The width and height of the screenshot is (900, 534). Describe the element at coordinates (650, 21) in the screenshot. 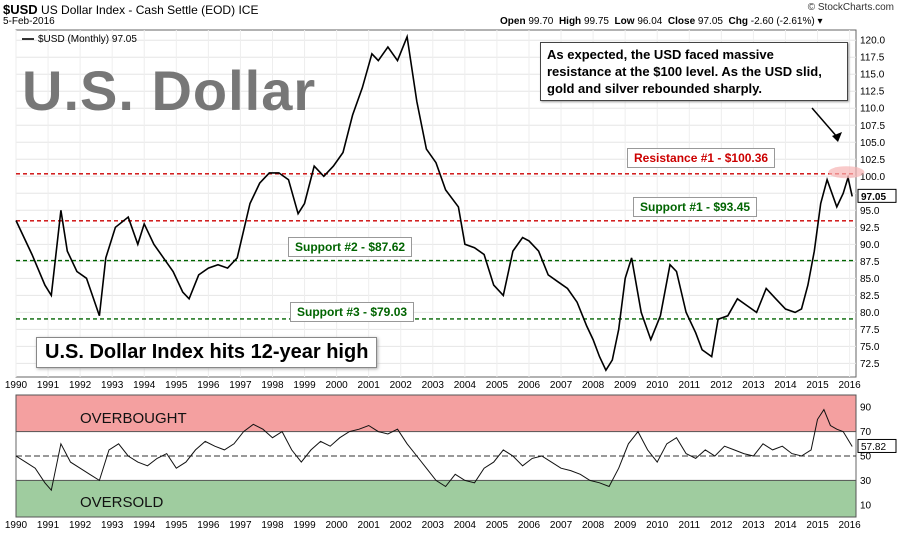

I see `low-value: 96.04` at that location.